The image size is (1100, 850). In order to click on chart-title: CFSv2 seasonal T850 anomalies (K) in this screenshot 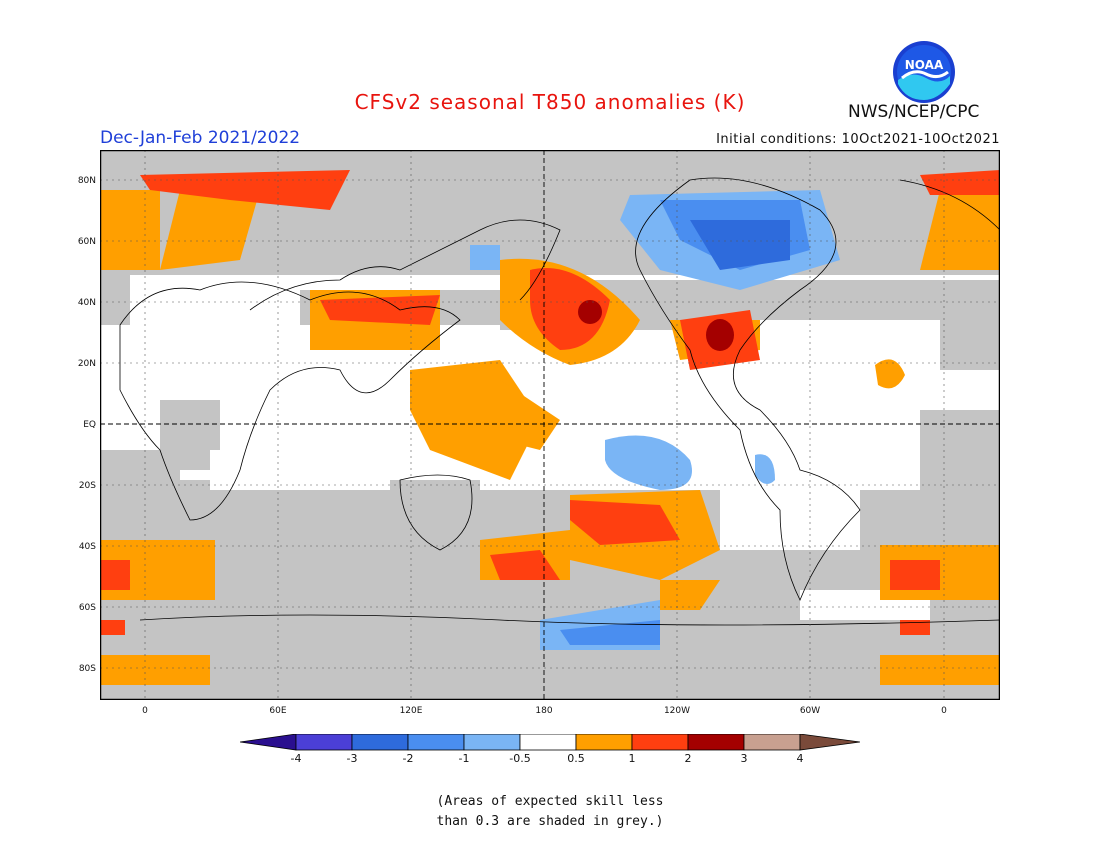, I will do `click(550, 102)`.